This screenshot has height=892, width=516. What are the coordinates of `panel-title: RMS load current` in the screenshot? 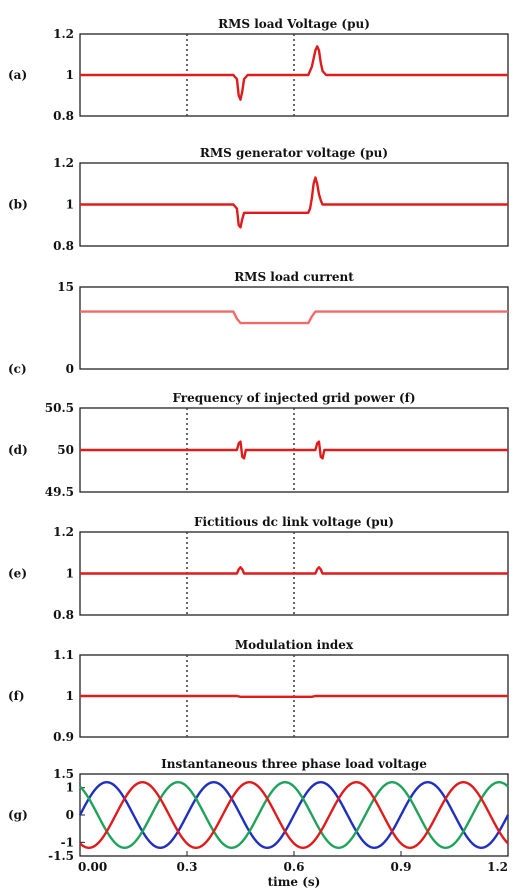 It's located at (294, 277).